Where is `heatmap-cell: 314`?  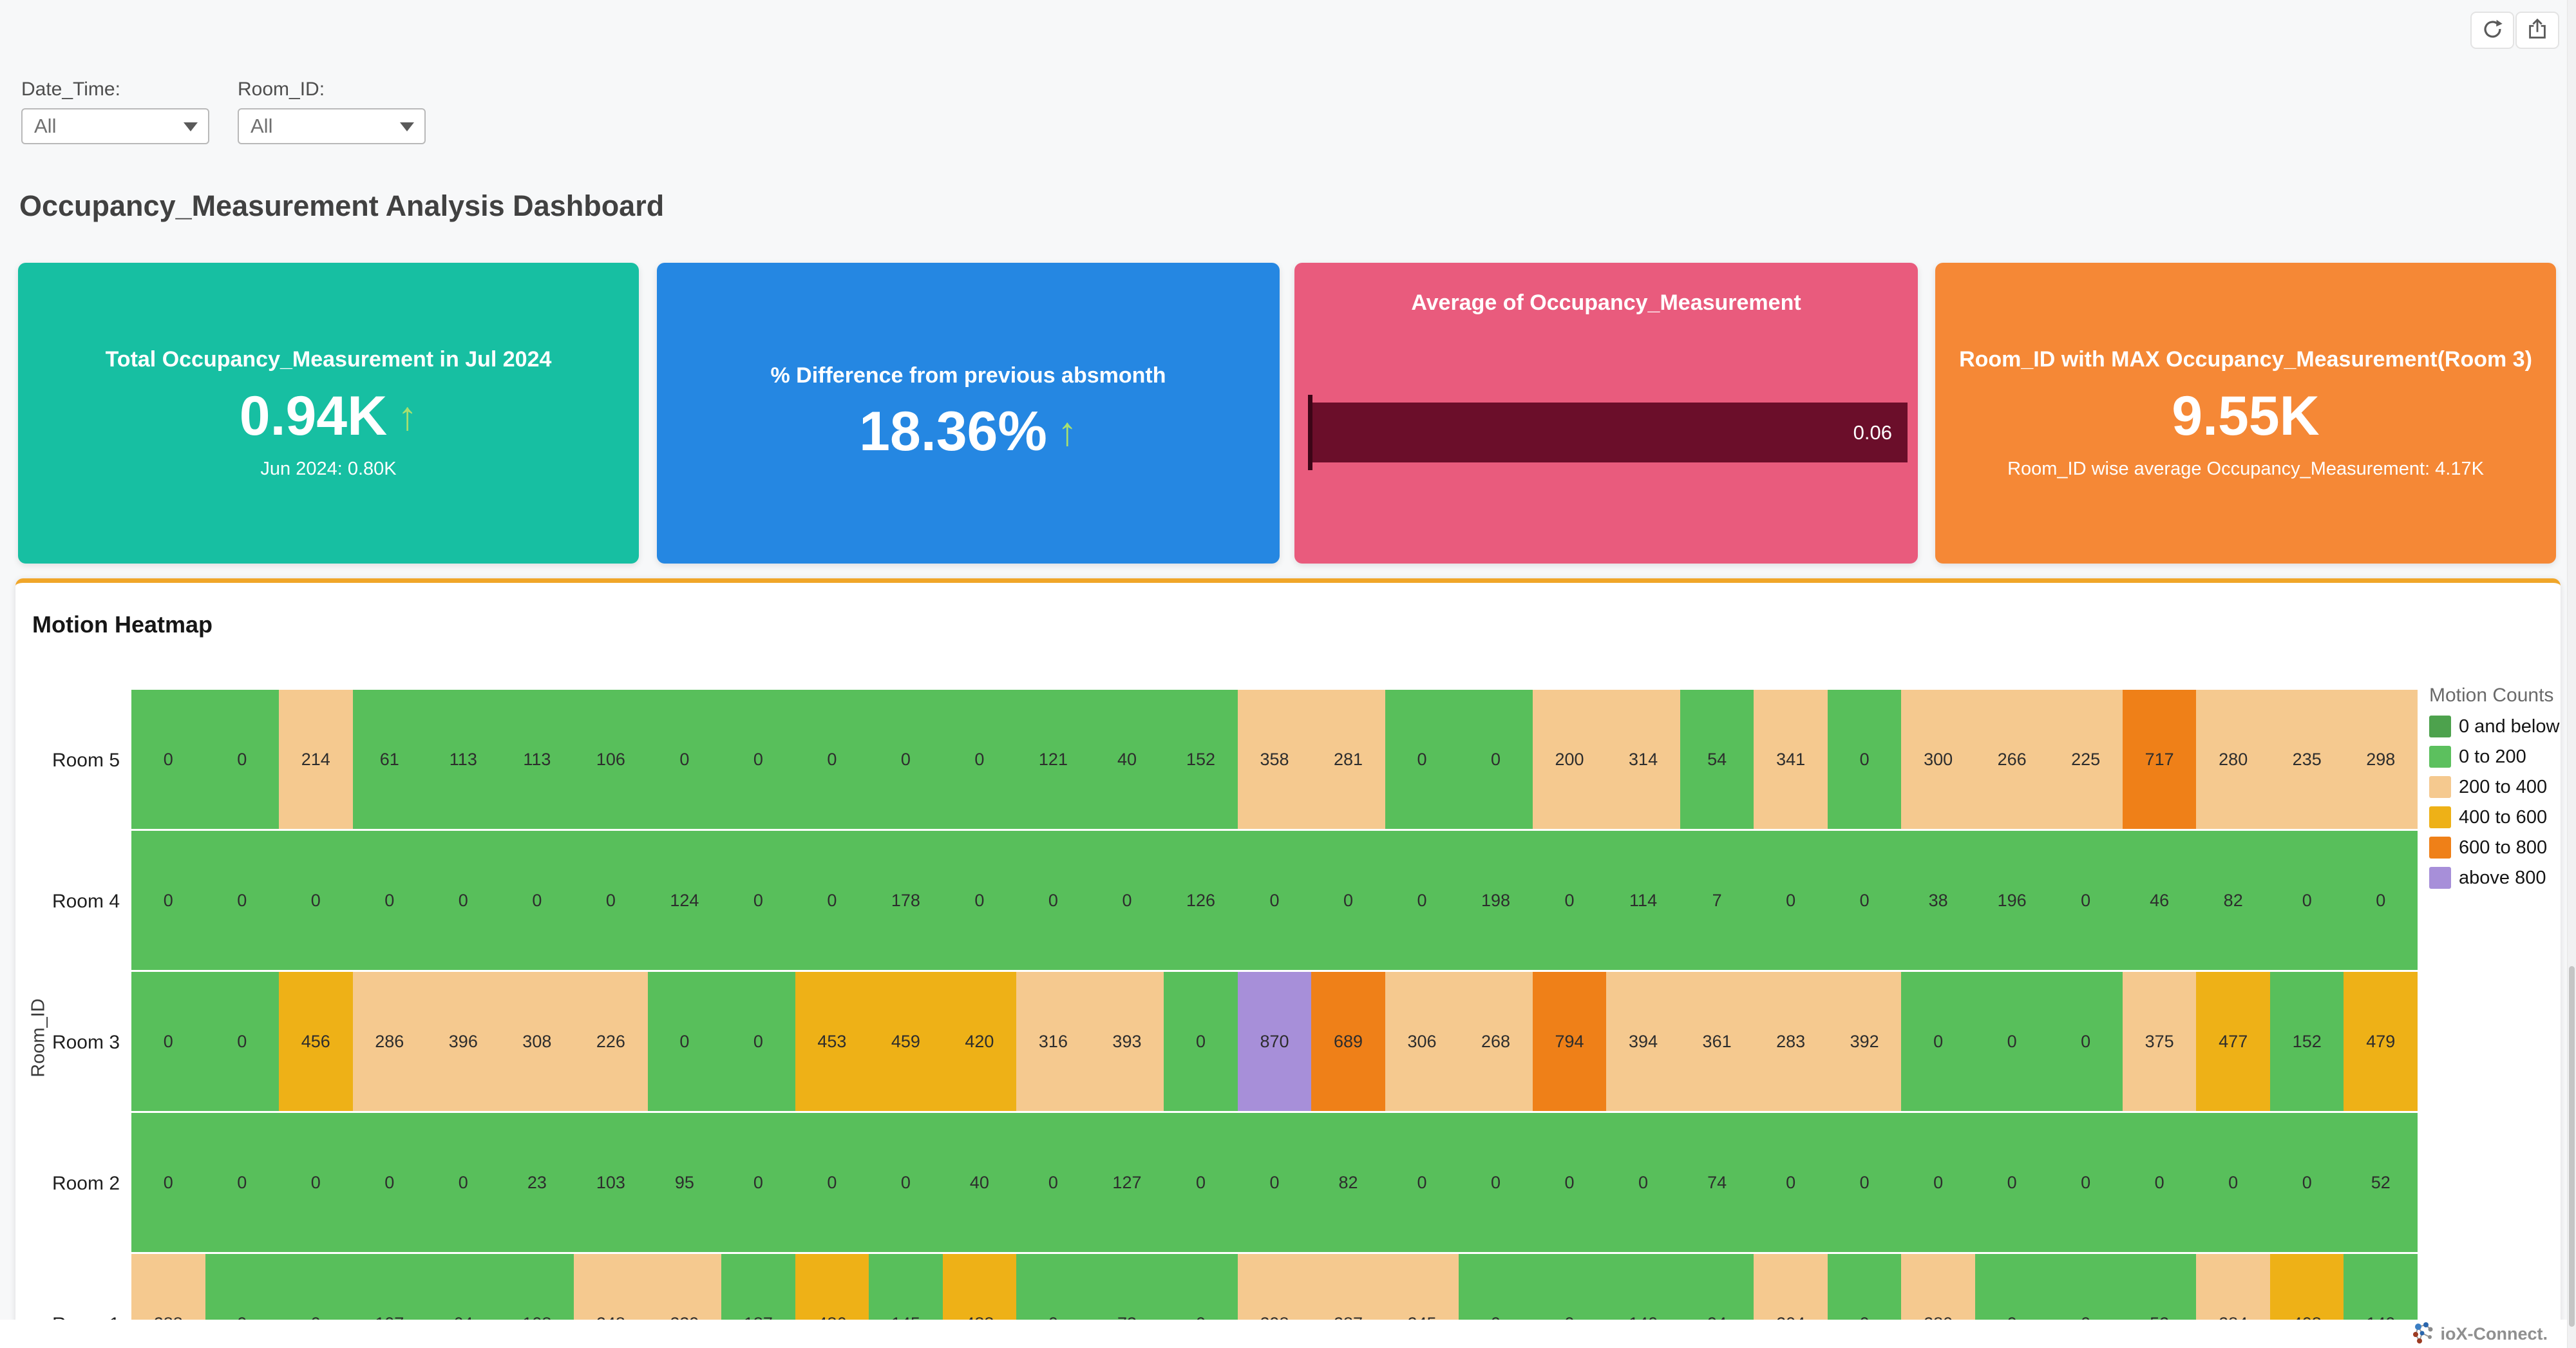 heatmap-cell: 314 is located at coordinates (1643, 759).